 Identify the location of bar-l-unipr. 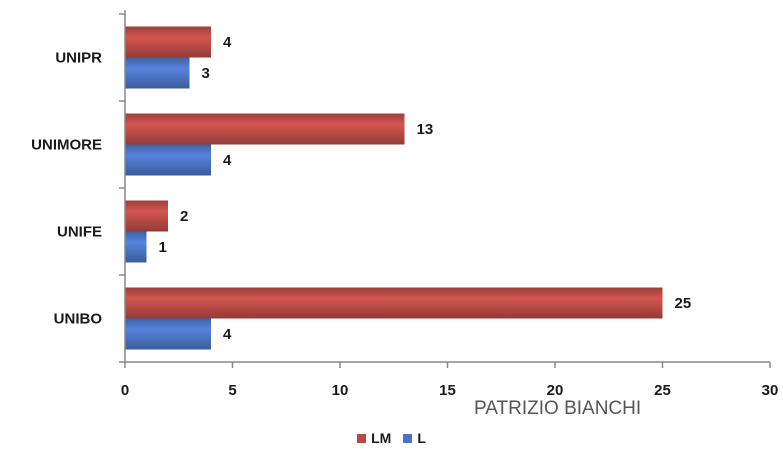
(157, 73).